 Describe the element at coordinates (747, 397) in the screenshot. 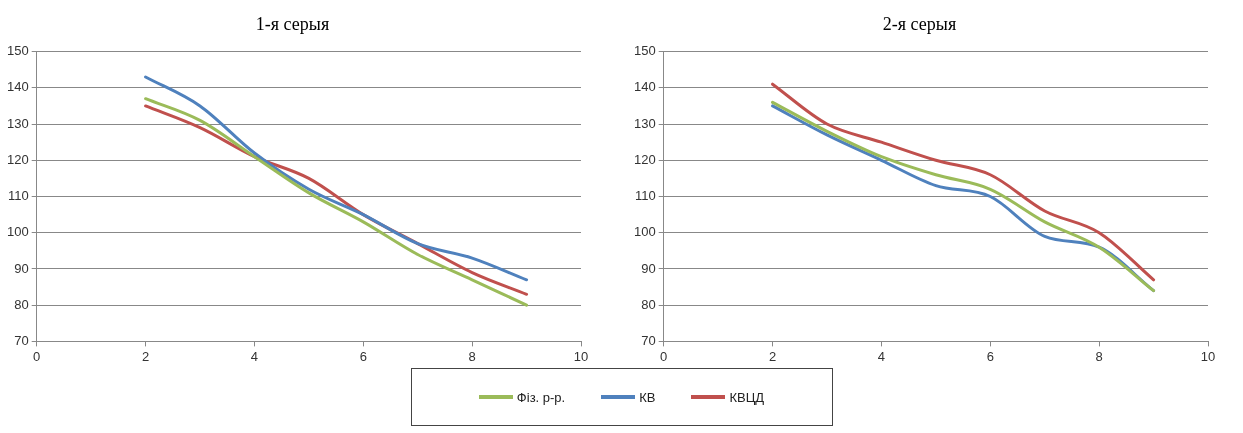

I see `legend-label: КВЦД` at that location.